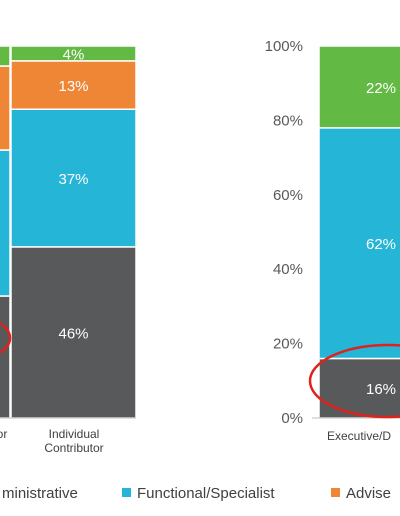  Describe the element at coordinates (381, 389) in the screenshot. I see `data-label-right-0: 16%` at that location.